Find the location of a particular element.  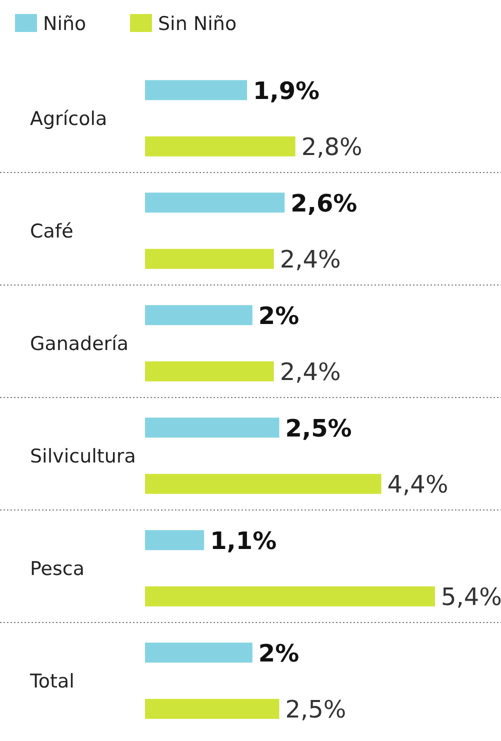

y-tick-label: Silvicultura is located at coordinates (83, 457).